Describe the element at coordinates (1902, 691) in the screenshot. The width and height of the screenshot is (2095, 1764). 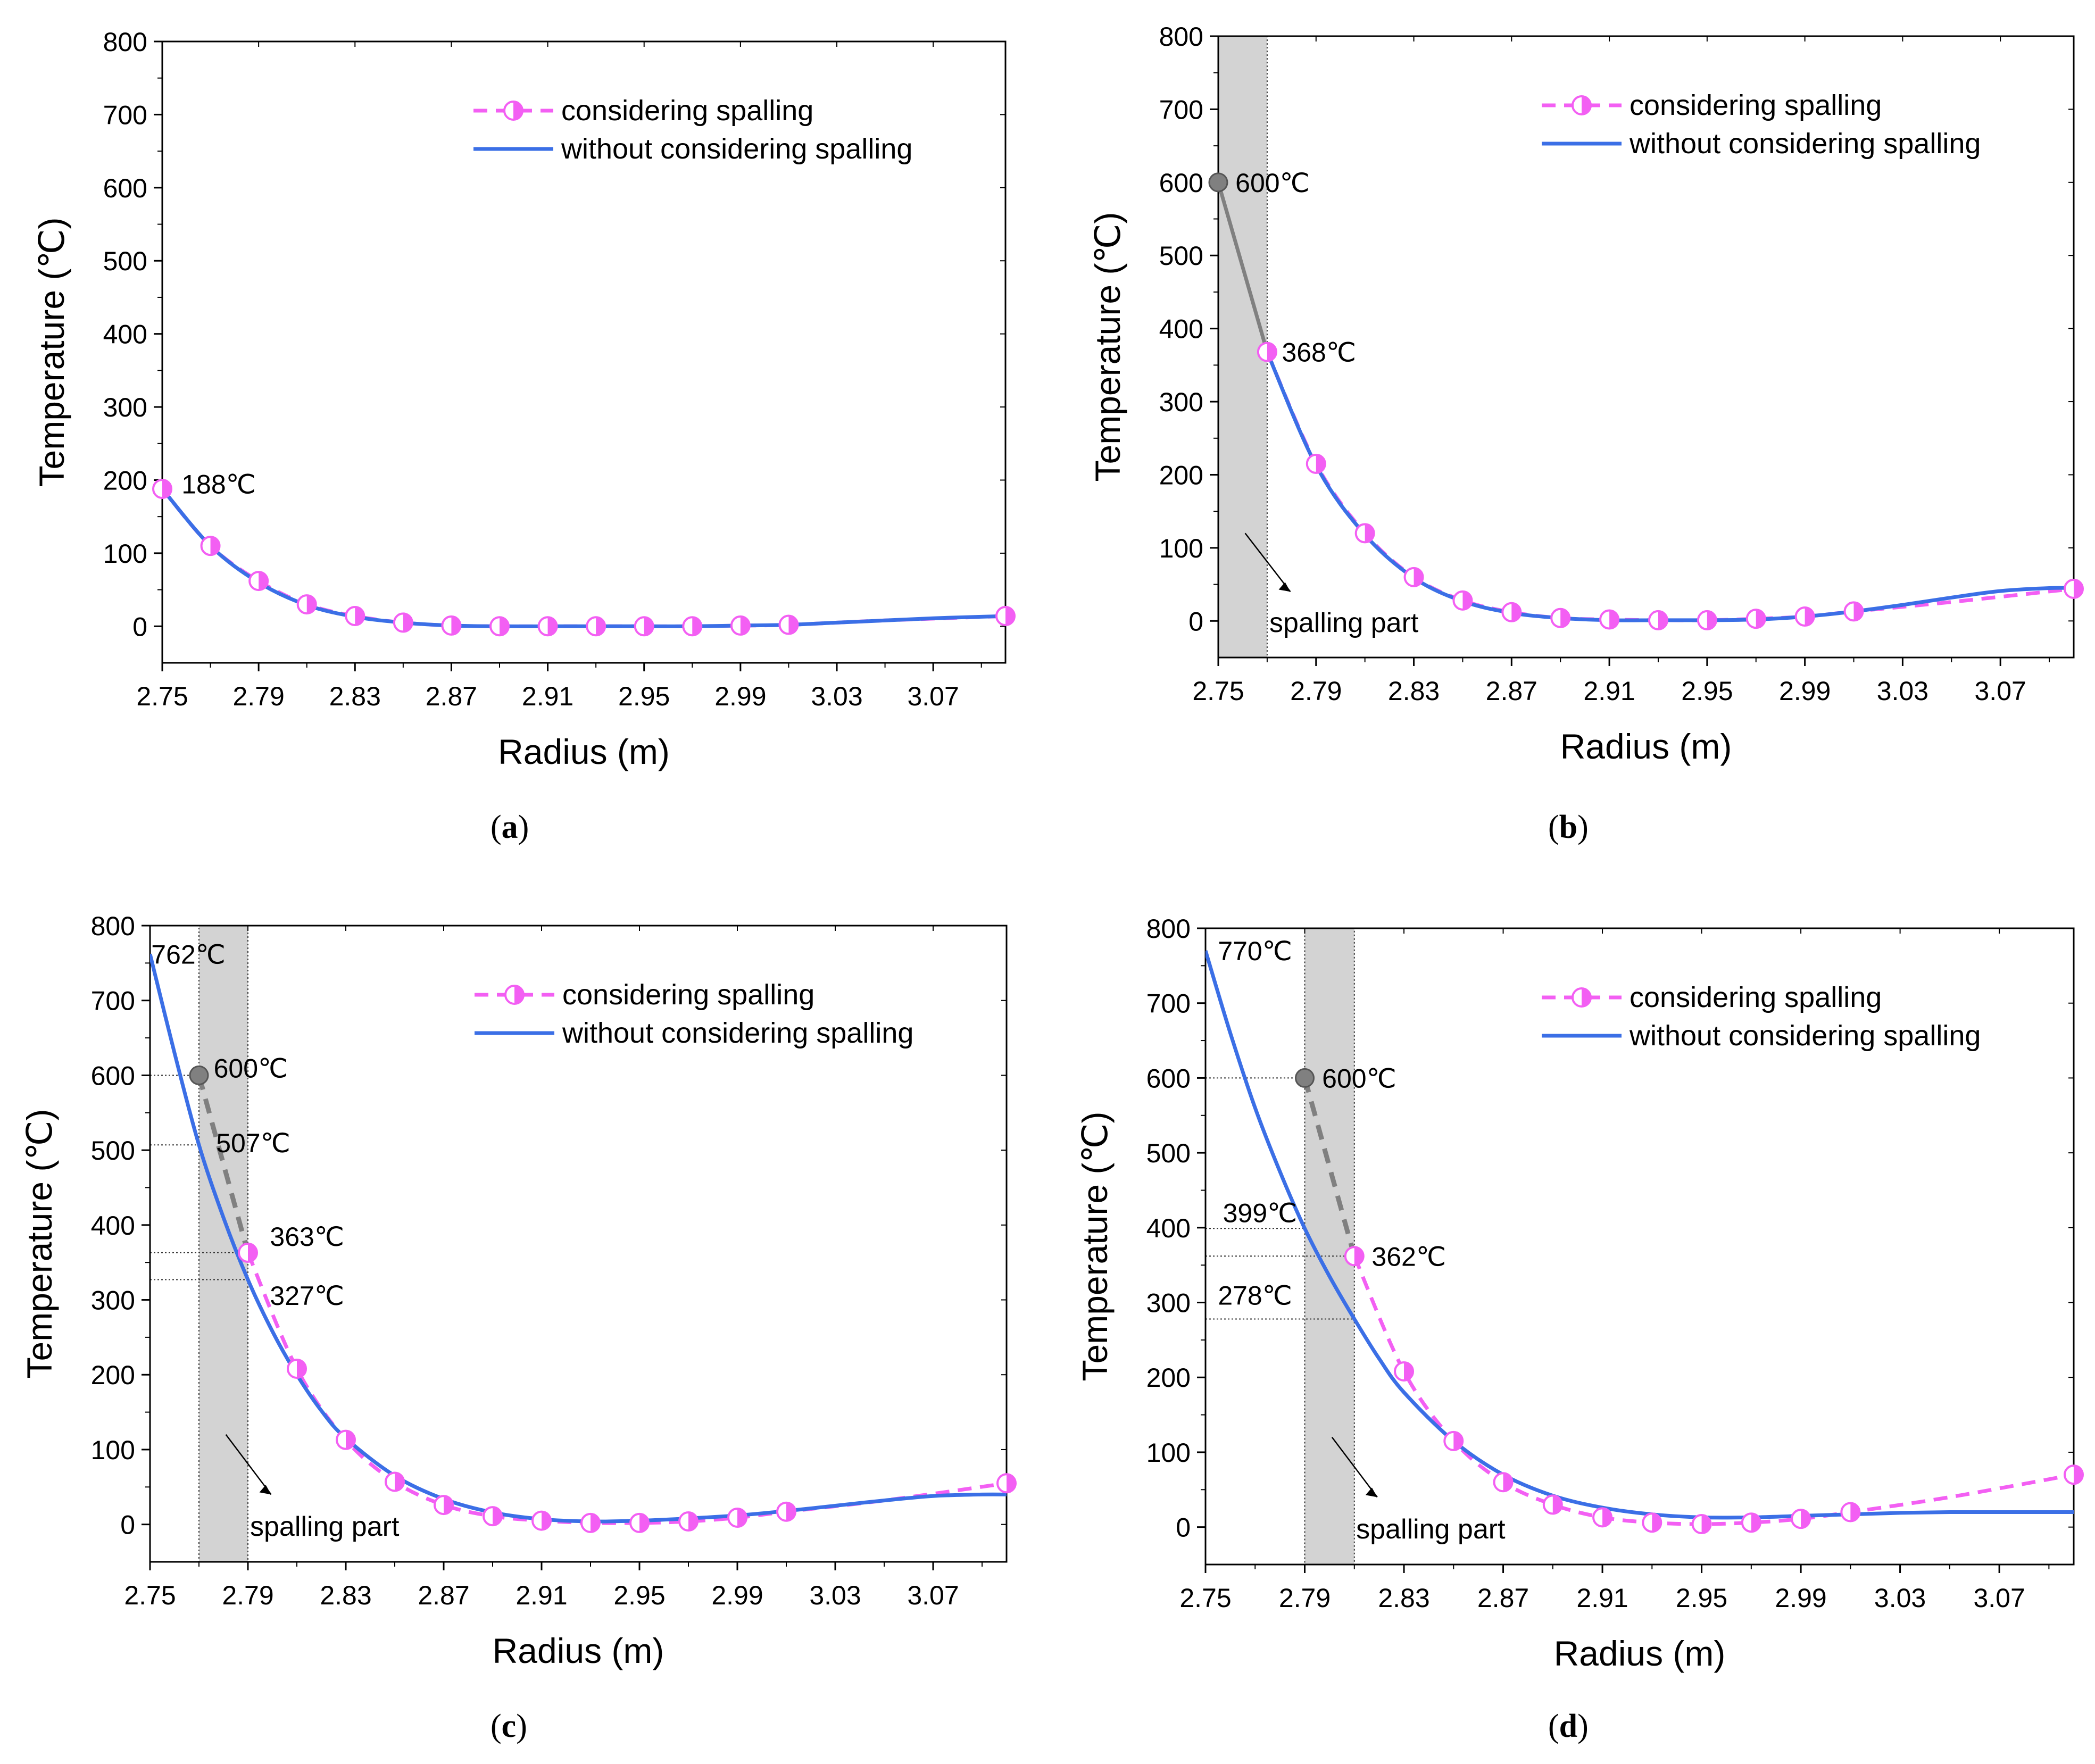
I see `x-tick-label: 3.03` at that location.